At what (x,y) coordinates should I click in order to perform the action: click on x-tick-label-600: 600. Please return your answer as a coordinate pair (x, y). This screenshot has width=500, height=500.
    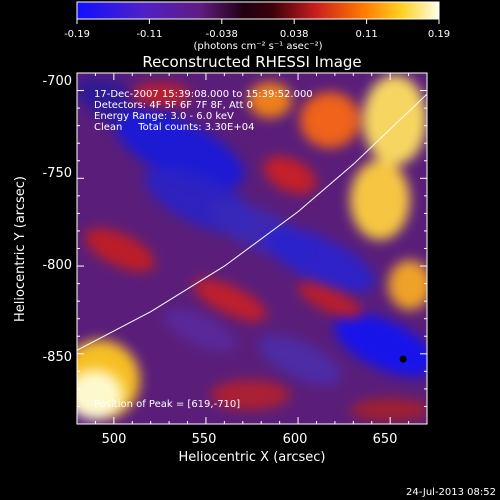
    Looking at the image, I should click on (295, 439).